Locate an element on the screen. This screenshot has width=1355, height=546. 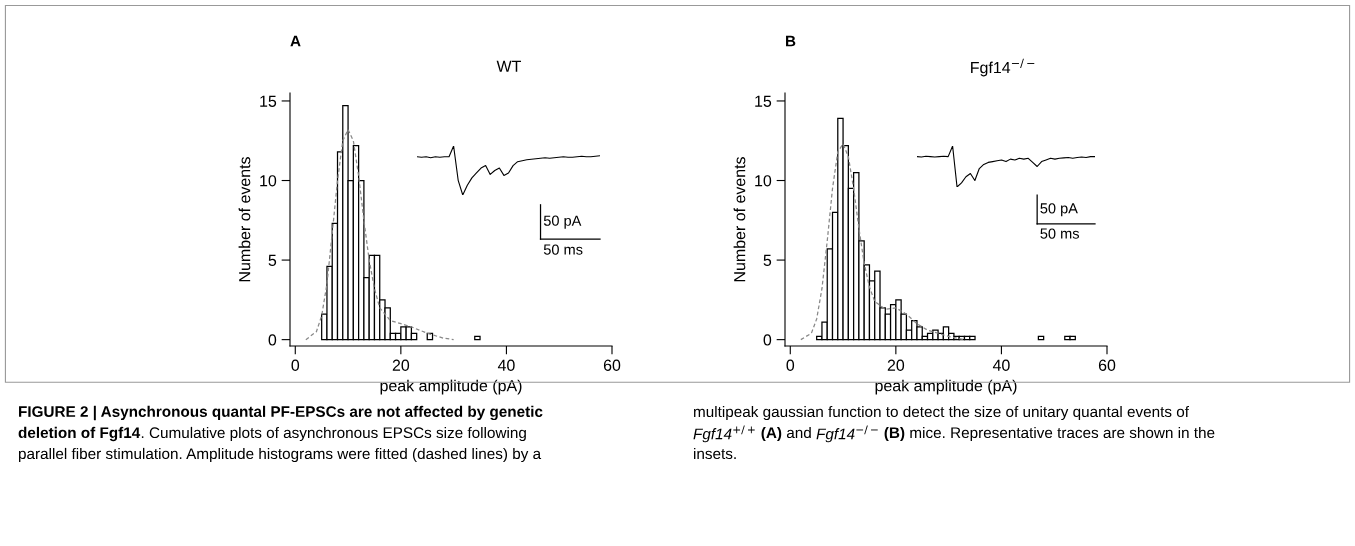
line-series is located at coordinates (380, 234).